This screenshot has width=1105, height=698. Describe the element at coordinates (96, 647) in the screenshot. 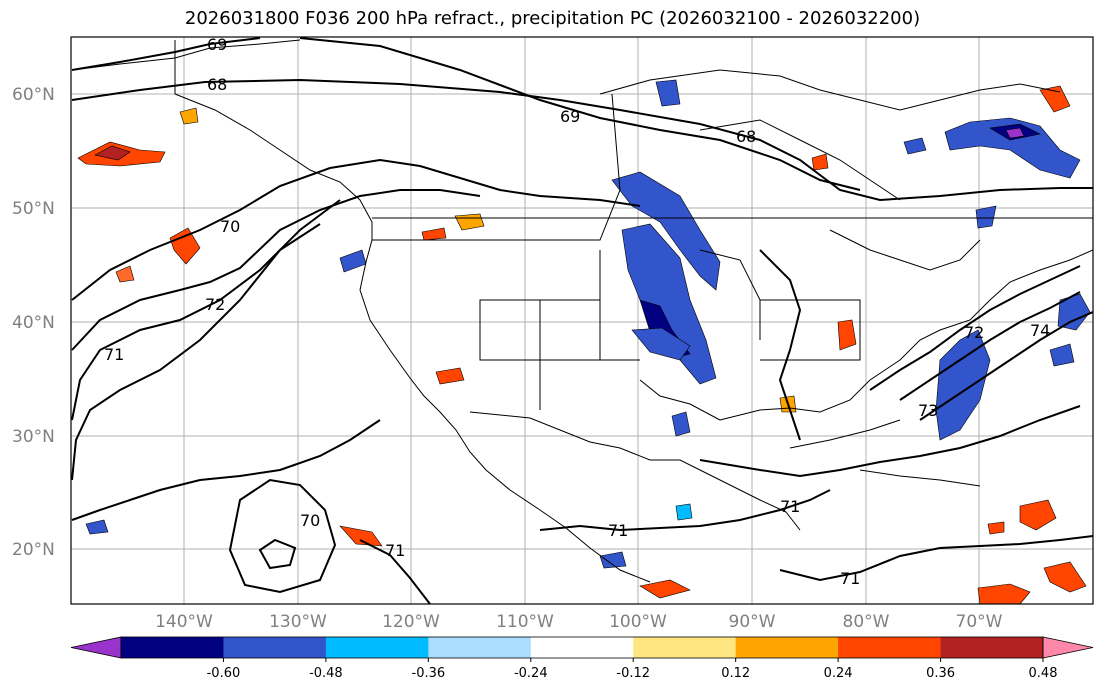

I see `colorbar-extend-low` at that location.